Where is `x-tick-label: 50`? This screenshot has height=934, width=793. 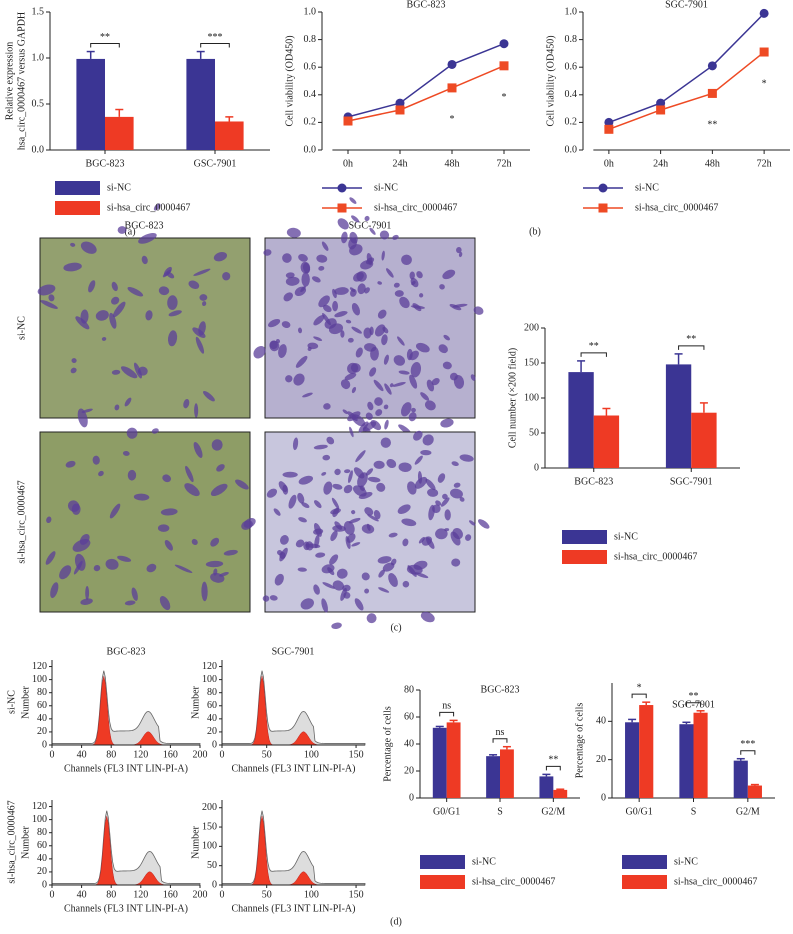
x-tick-label: 50 is located at coordinates (267, 894).